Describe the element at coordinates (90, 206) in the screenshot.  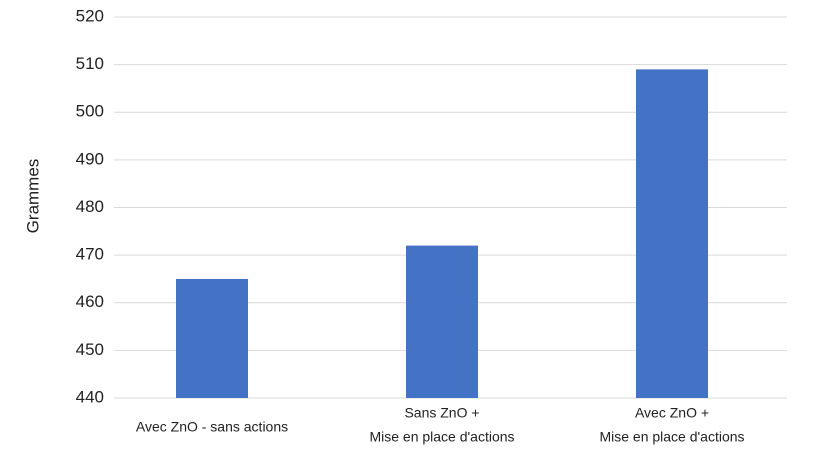
I see `y-tick-label: 480` at that location.